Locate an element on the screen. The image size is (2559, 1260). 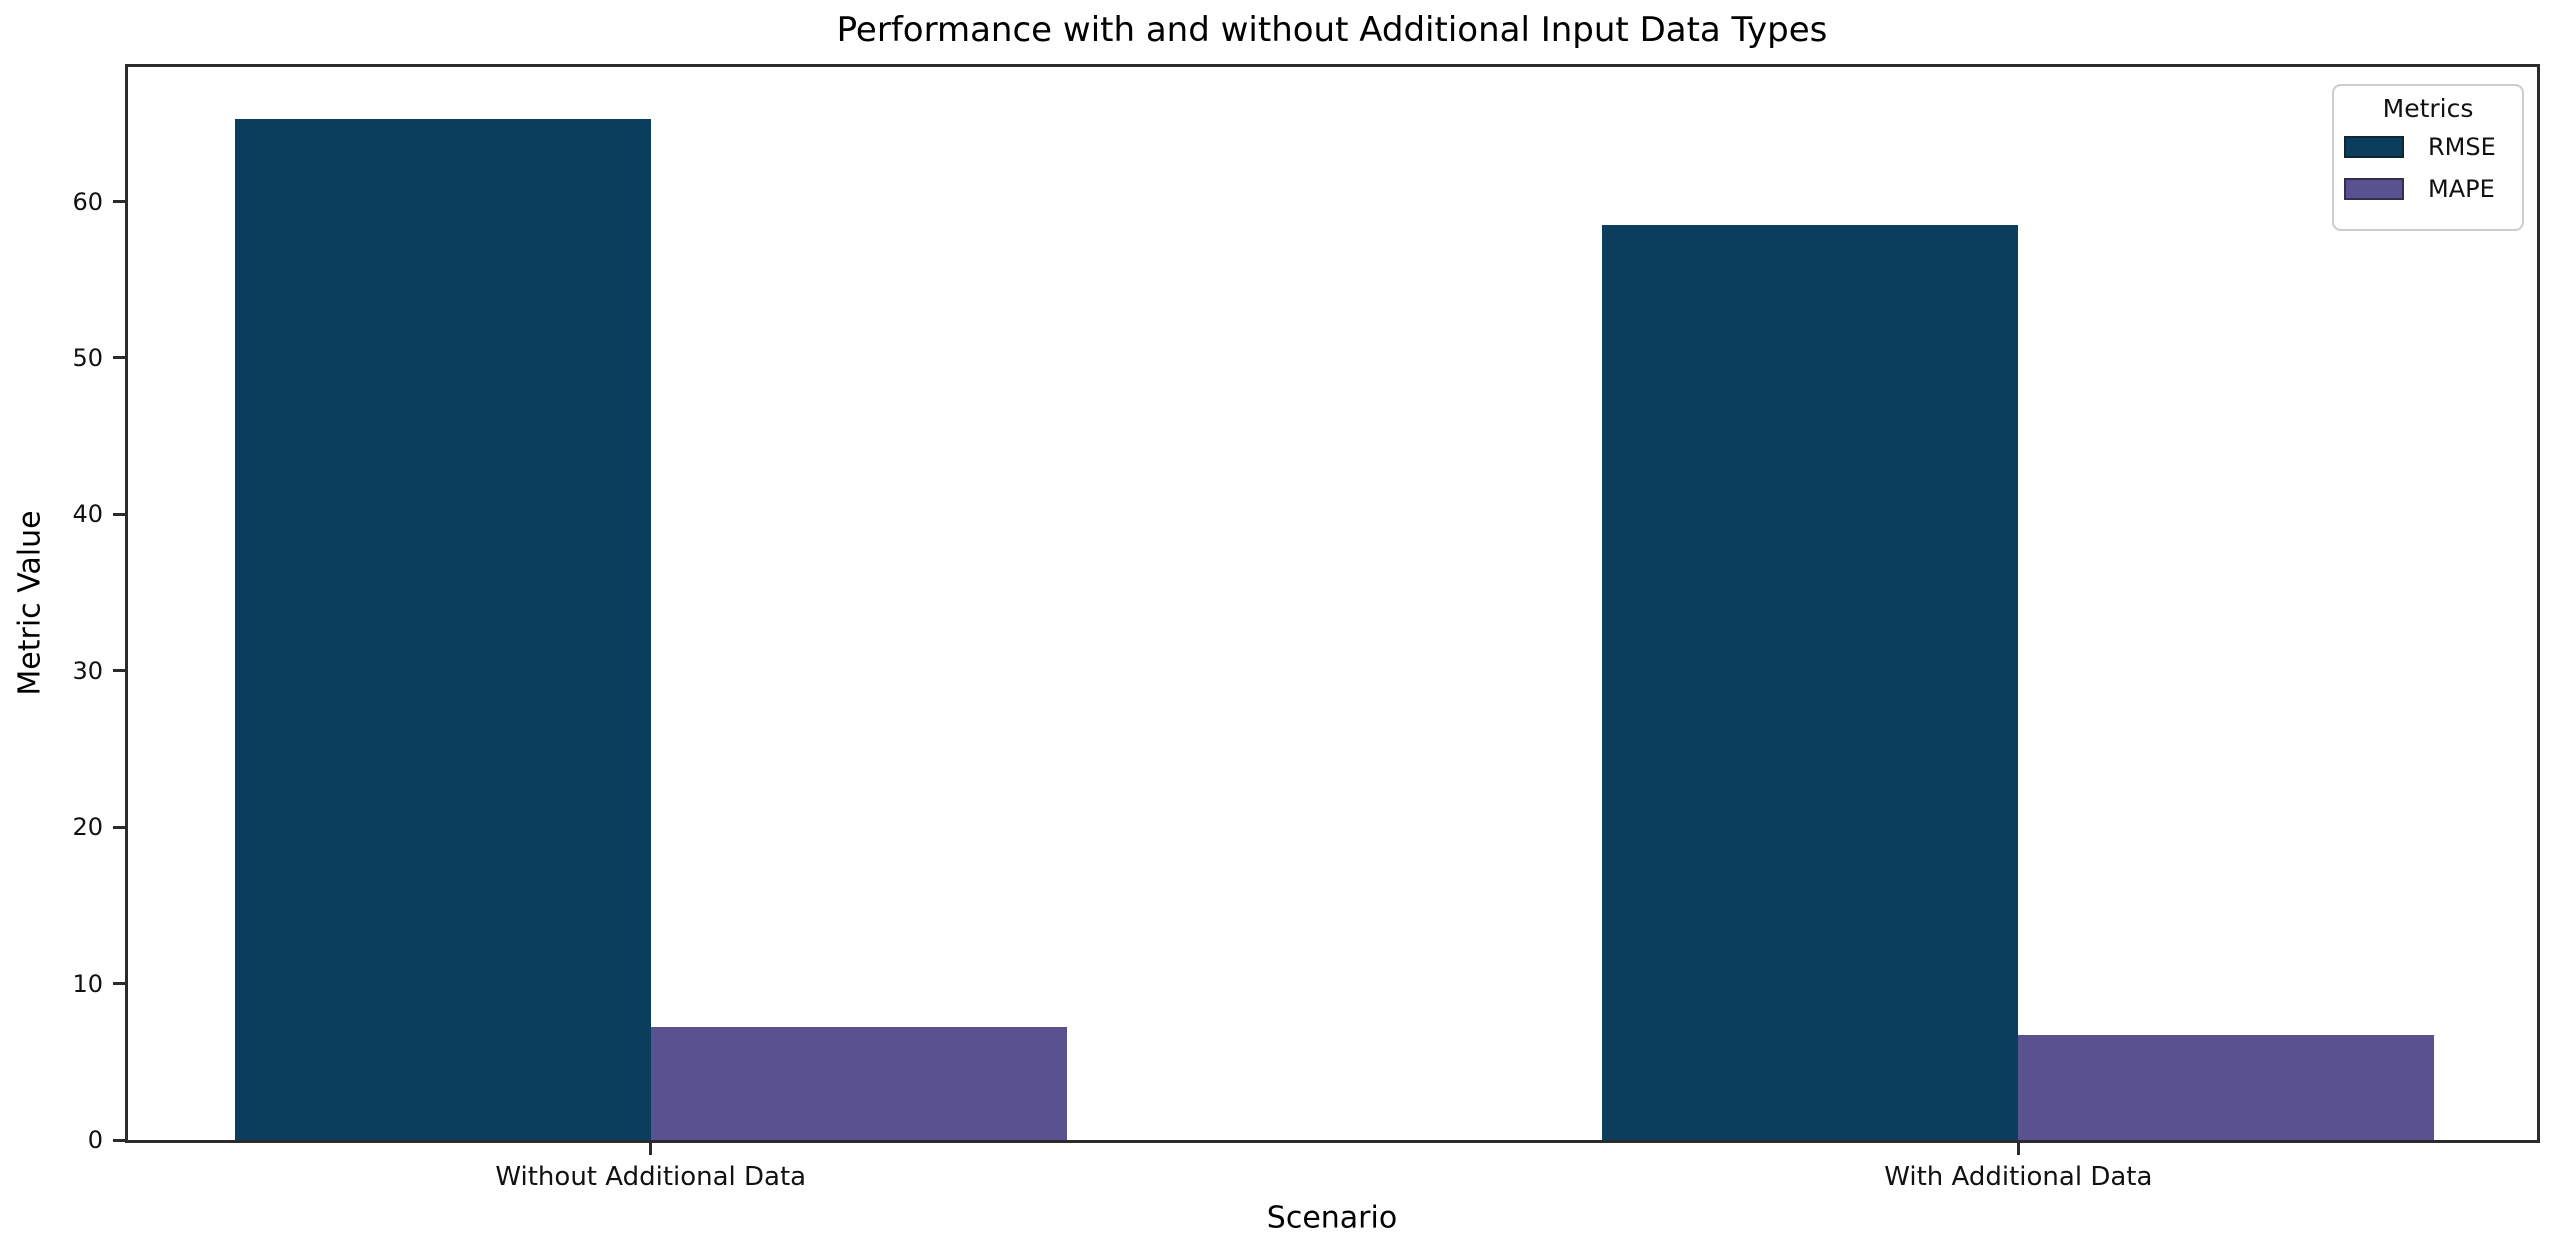
legend-swatch-rmse is located at coordinates (2374, 147).